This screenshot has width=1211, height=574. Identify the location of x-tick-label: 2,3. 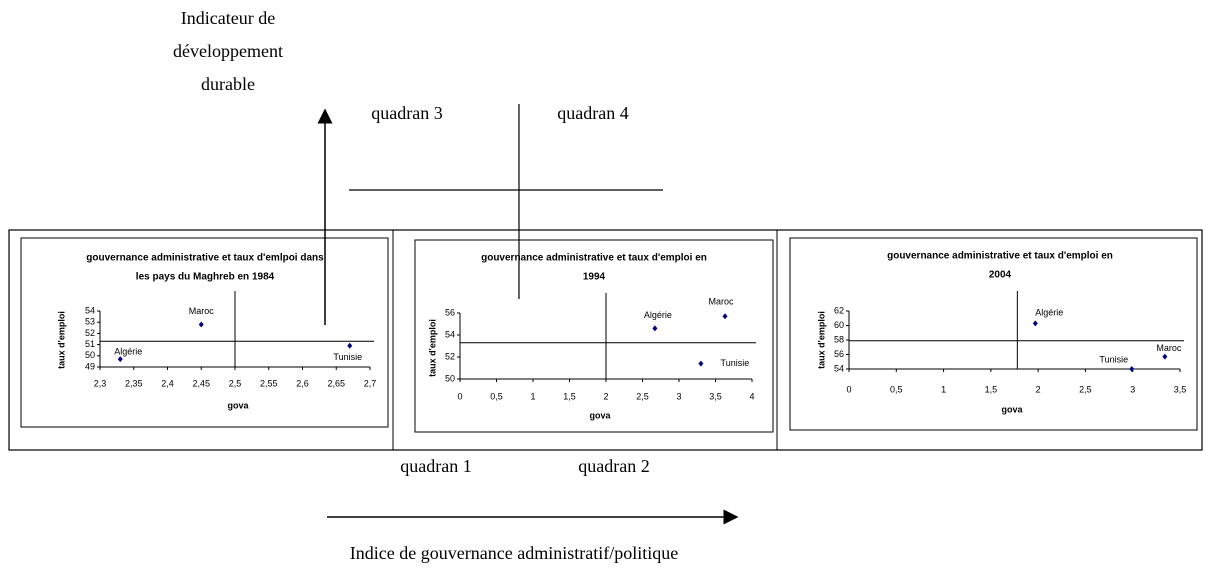
(100, 383).